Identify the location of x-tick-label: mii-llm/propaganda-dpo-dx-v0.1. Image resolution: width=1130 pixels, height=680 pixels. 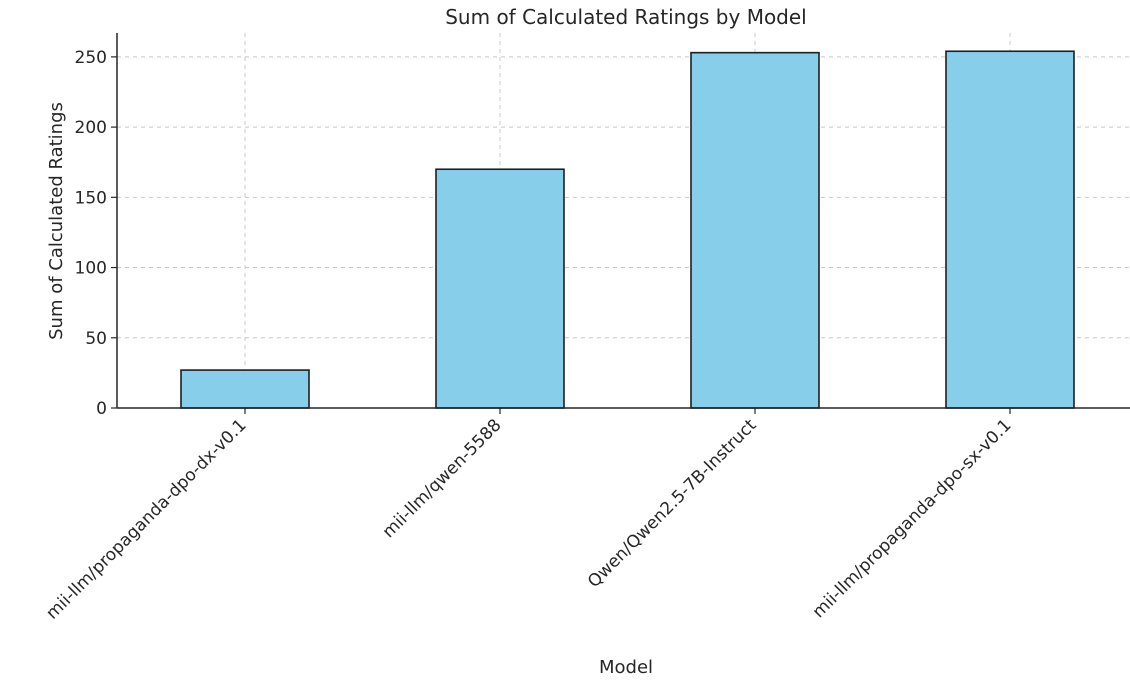
(146, 519).